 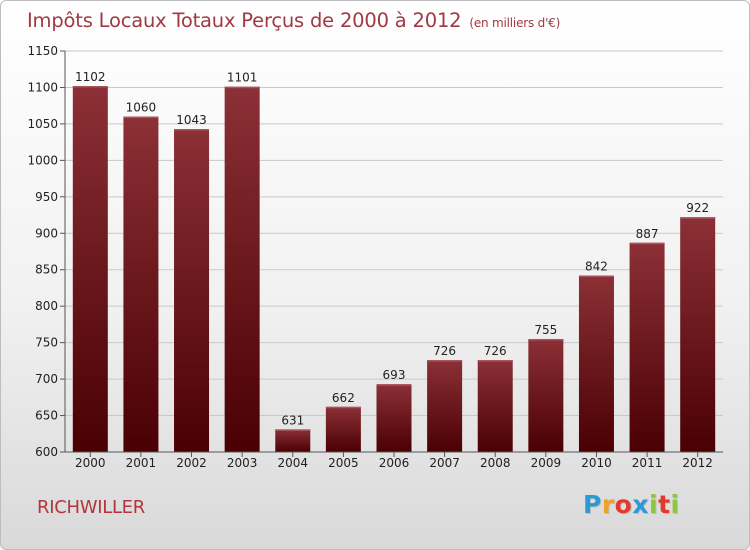 What do you see at coordinates (292, 420) in the screenshot?
I see `data-label: 631` at bounding box center [292, 420].